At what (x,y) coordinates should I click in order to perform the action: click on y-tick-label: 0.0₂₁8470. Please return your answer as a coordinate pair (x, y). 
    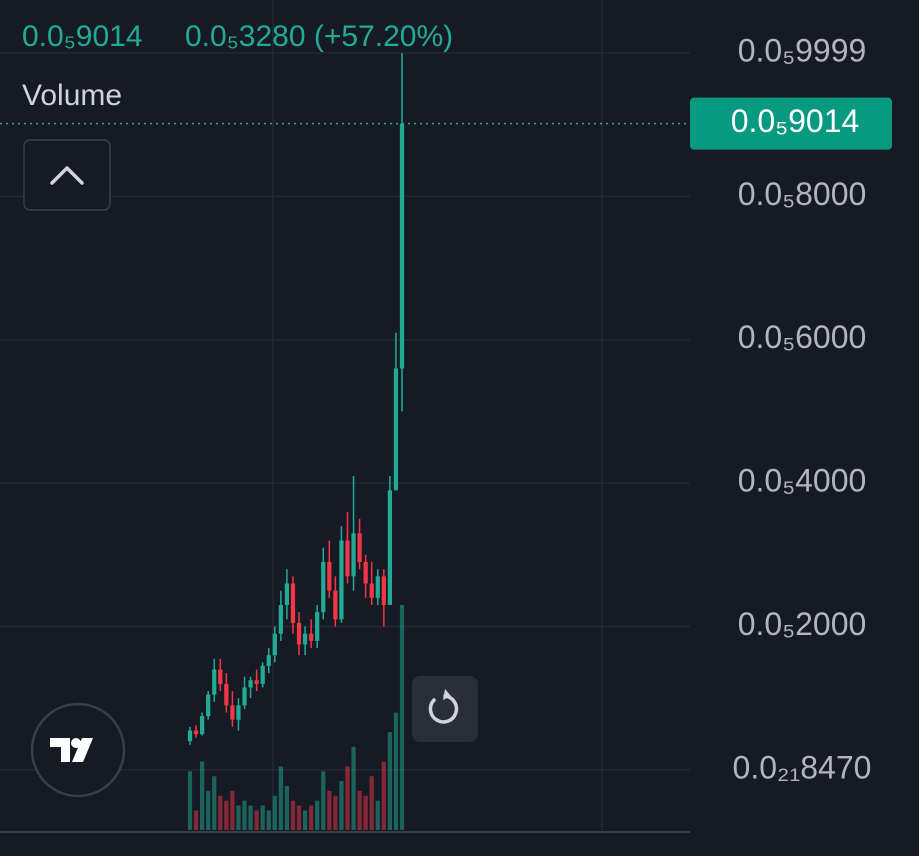
    Looking at the image, I should click on (802, 767).